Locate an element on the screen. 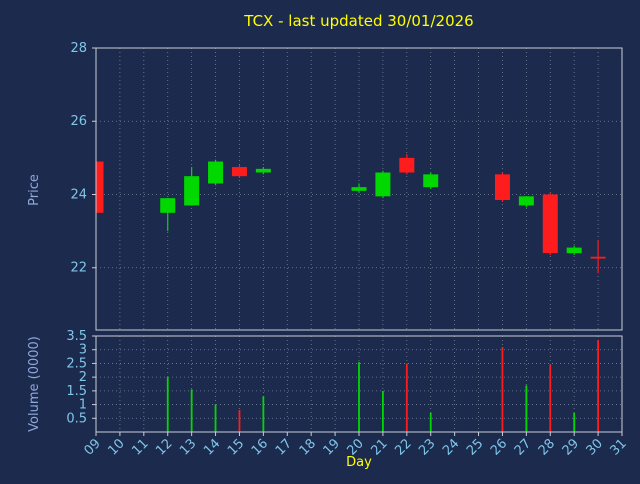 This screenshot has height=484, width=640. svg-text: 2 is located at coordinates (83, 377).